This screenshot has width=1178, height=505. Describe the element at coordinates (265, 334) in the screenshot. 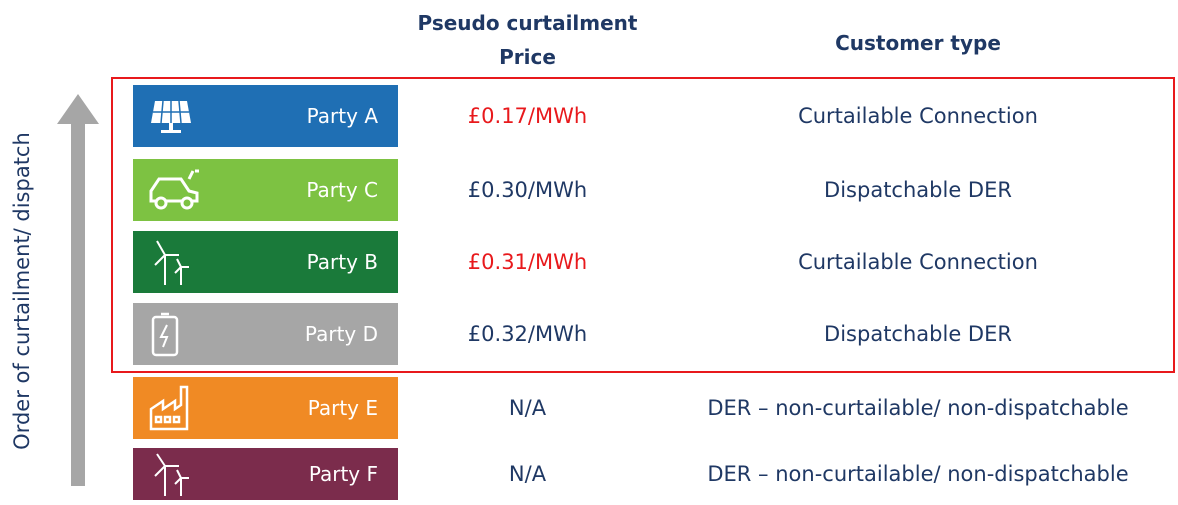

I see `party-box: Party D` at that location.